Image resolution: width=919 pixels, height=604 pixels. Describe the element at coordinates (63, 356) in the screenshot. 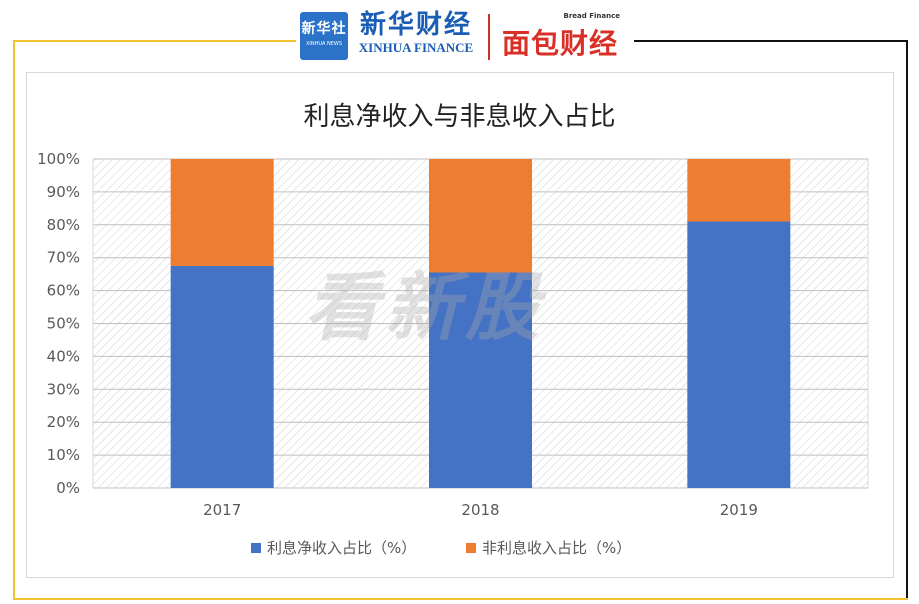

I see `y-tick-label: 40%` at that location.